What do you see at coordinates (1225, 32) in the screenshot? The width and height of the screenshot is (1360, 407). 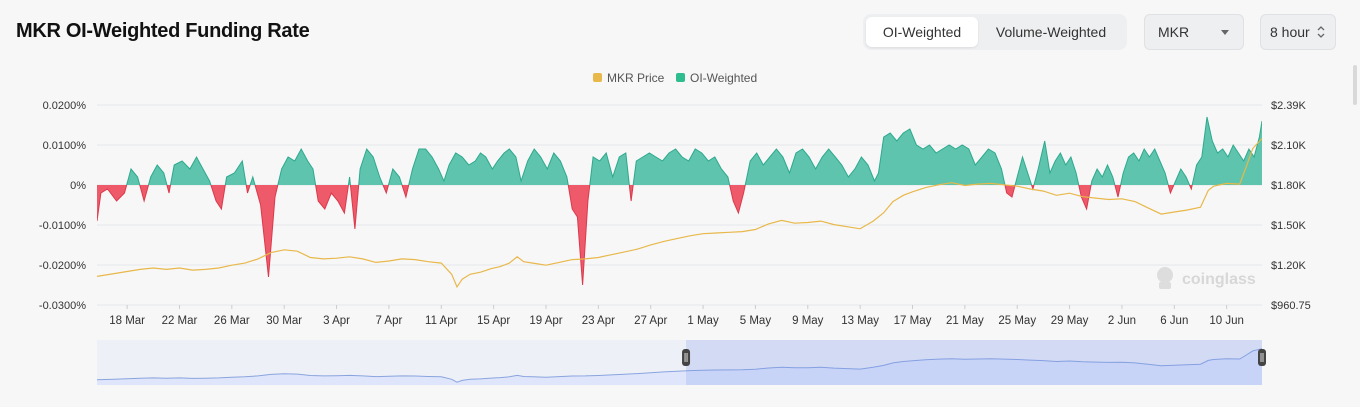 I see `chevron-down-icon` at bounding box center [1225, 32].